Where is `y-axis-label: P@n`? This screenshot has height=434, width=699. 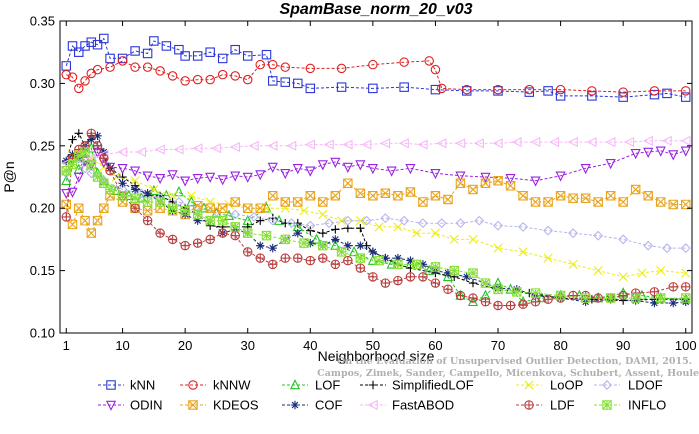
y-axis-label: P@n is located at coordinates (9, 176).